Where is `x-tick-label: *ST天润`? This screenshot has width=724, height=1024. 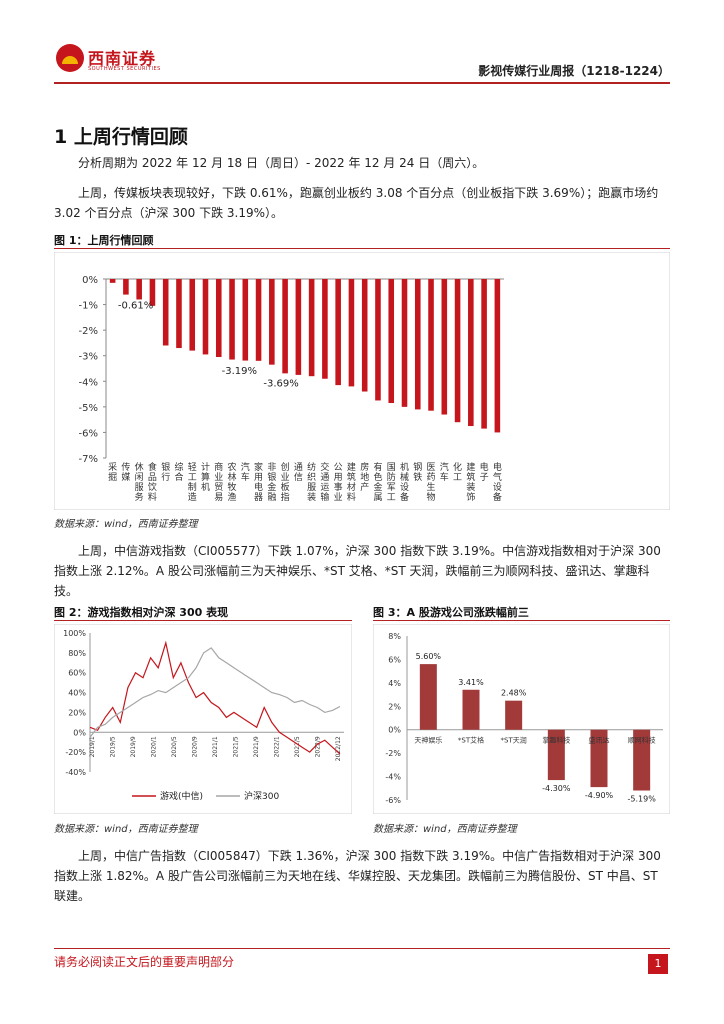 x-tick-label: *ST天润 is located at coordinates (514, 740).